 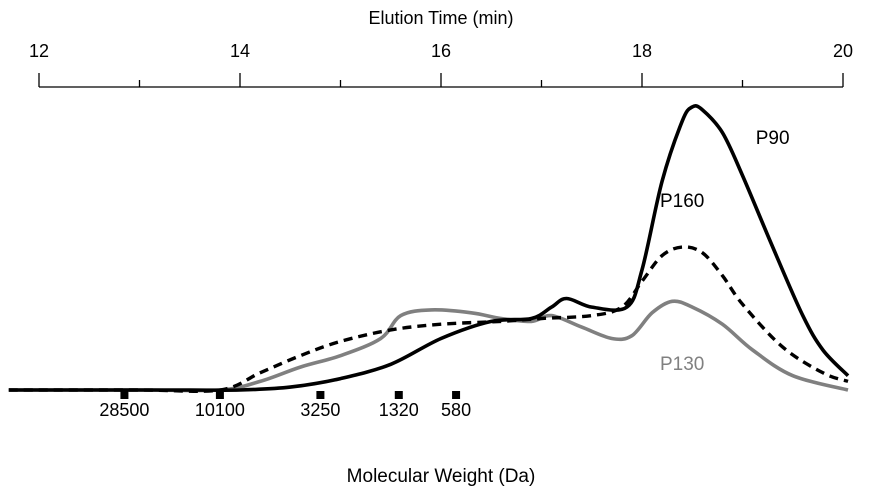 I want to click on series-label-p130: P130, so click(x=682, y=364).